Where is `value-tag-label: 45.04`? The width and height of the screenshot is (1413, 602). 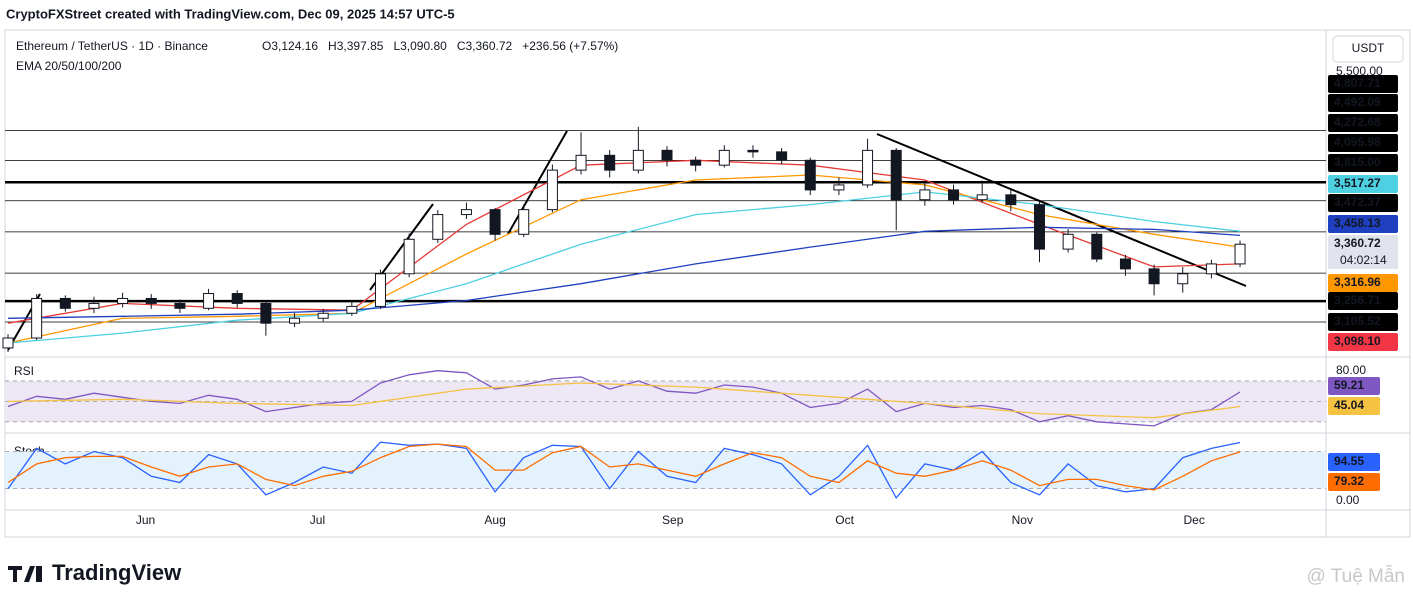
value-tag-label: 45.04 is located at coordinates (1349, 405).